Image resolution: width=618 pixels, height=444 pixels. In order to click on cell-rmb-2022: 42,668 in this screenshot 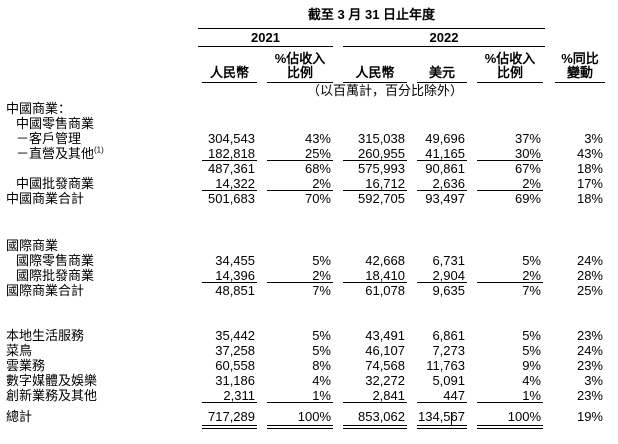, I will do `click(370, 260)`.